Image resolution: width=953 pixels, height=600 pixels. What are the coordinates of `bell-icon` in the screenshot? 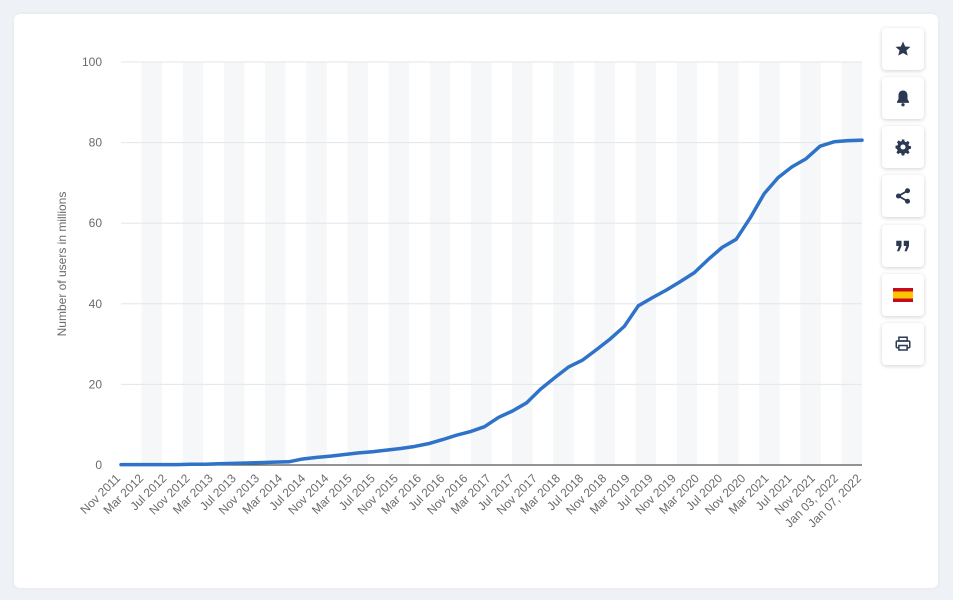 It's located at (903, 98).